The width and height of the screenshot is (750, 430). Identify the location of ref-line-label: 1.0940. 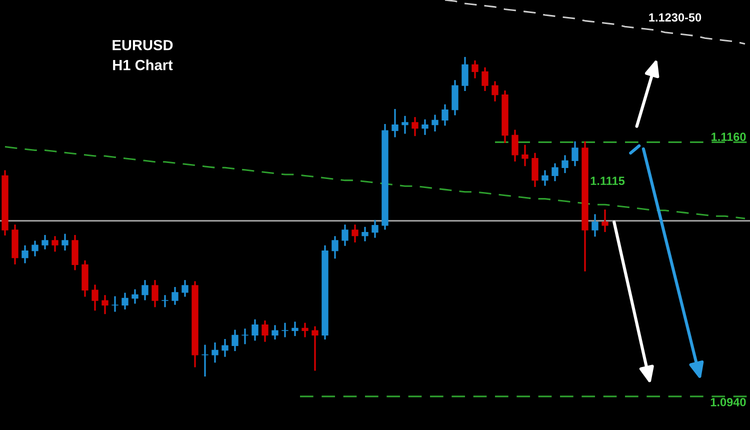
(728, 402).